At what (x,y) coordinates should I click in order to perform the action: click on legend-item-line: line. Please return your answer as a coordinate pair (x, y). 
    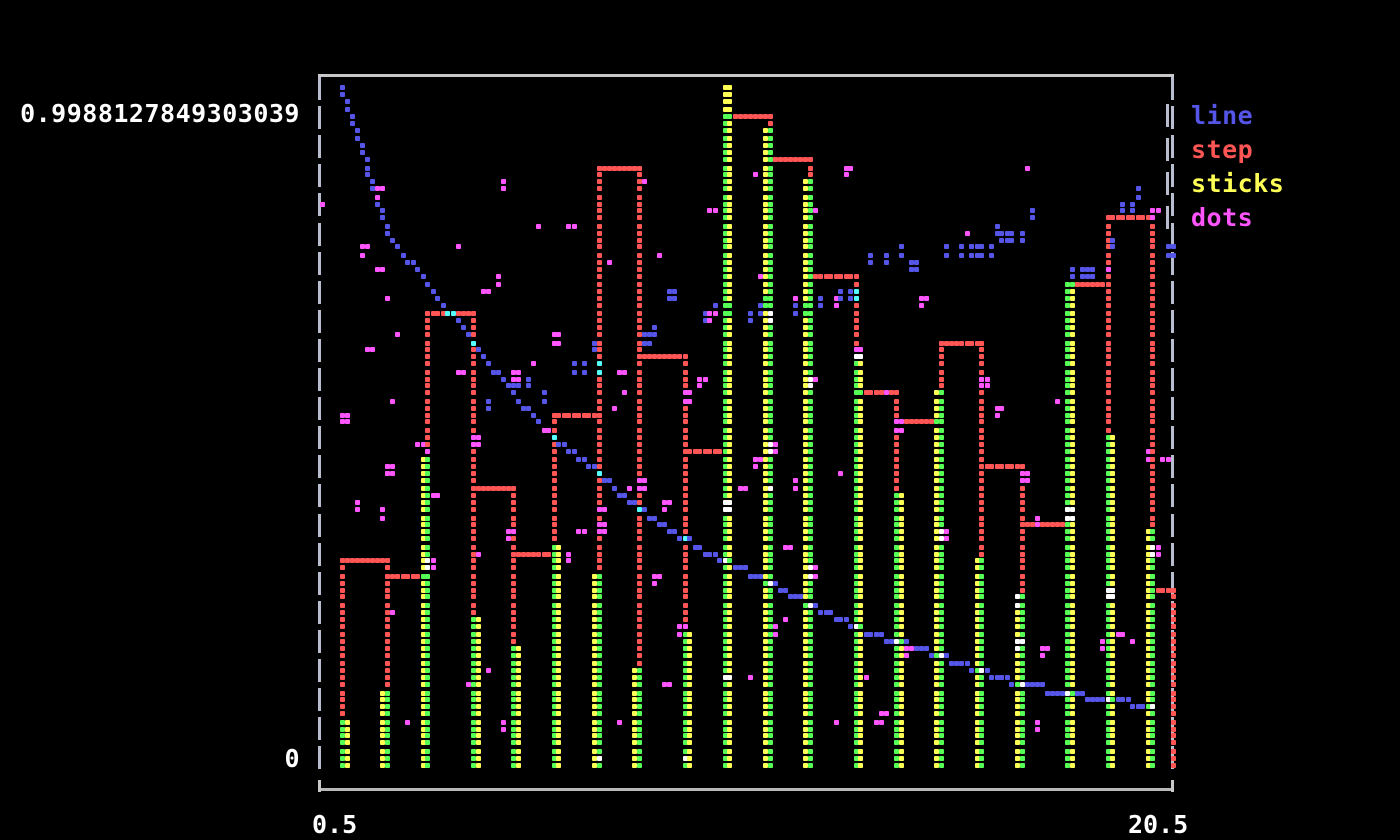
    Looking at the image, I should click on (1276, 115).